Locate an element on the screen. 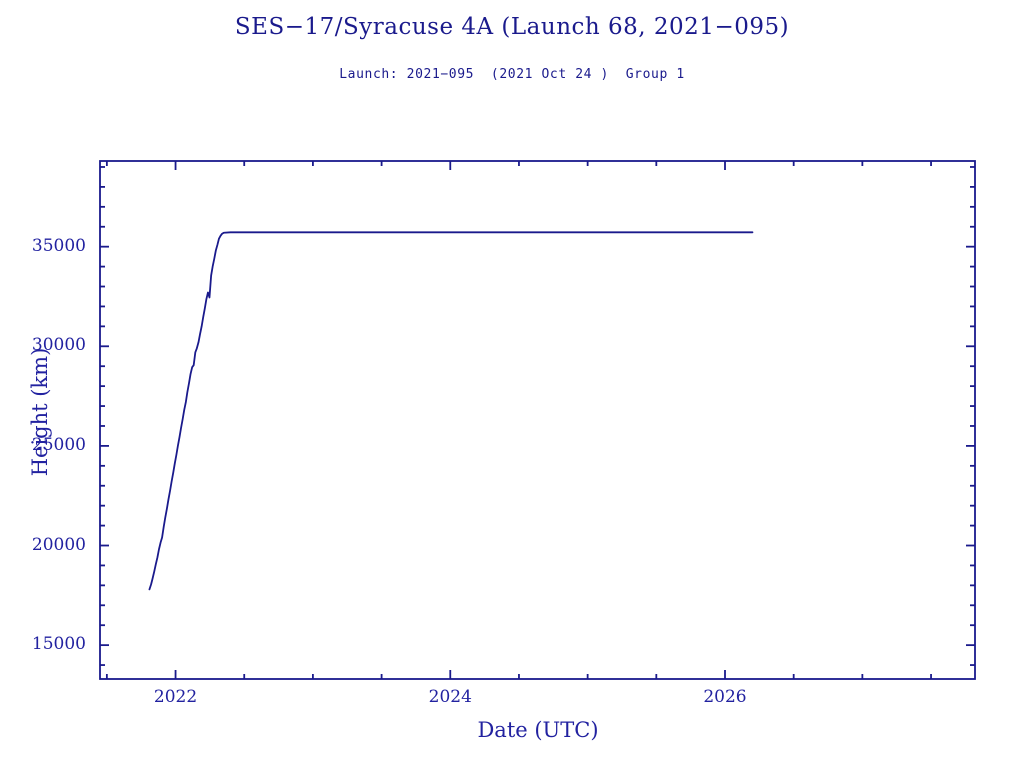 The width and height of the screenshot is (1024, 768). y-axis-tick-label: 20000 is located at coordinates (58, 544).